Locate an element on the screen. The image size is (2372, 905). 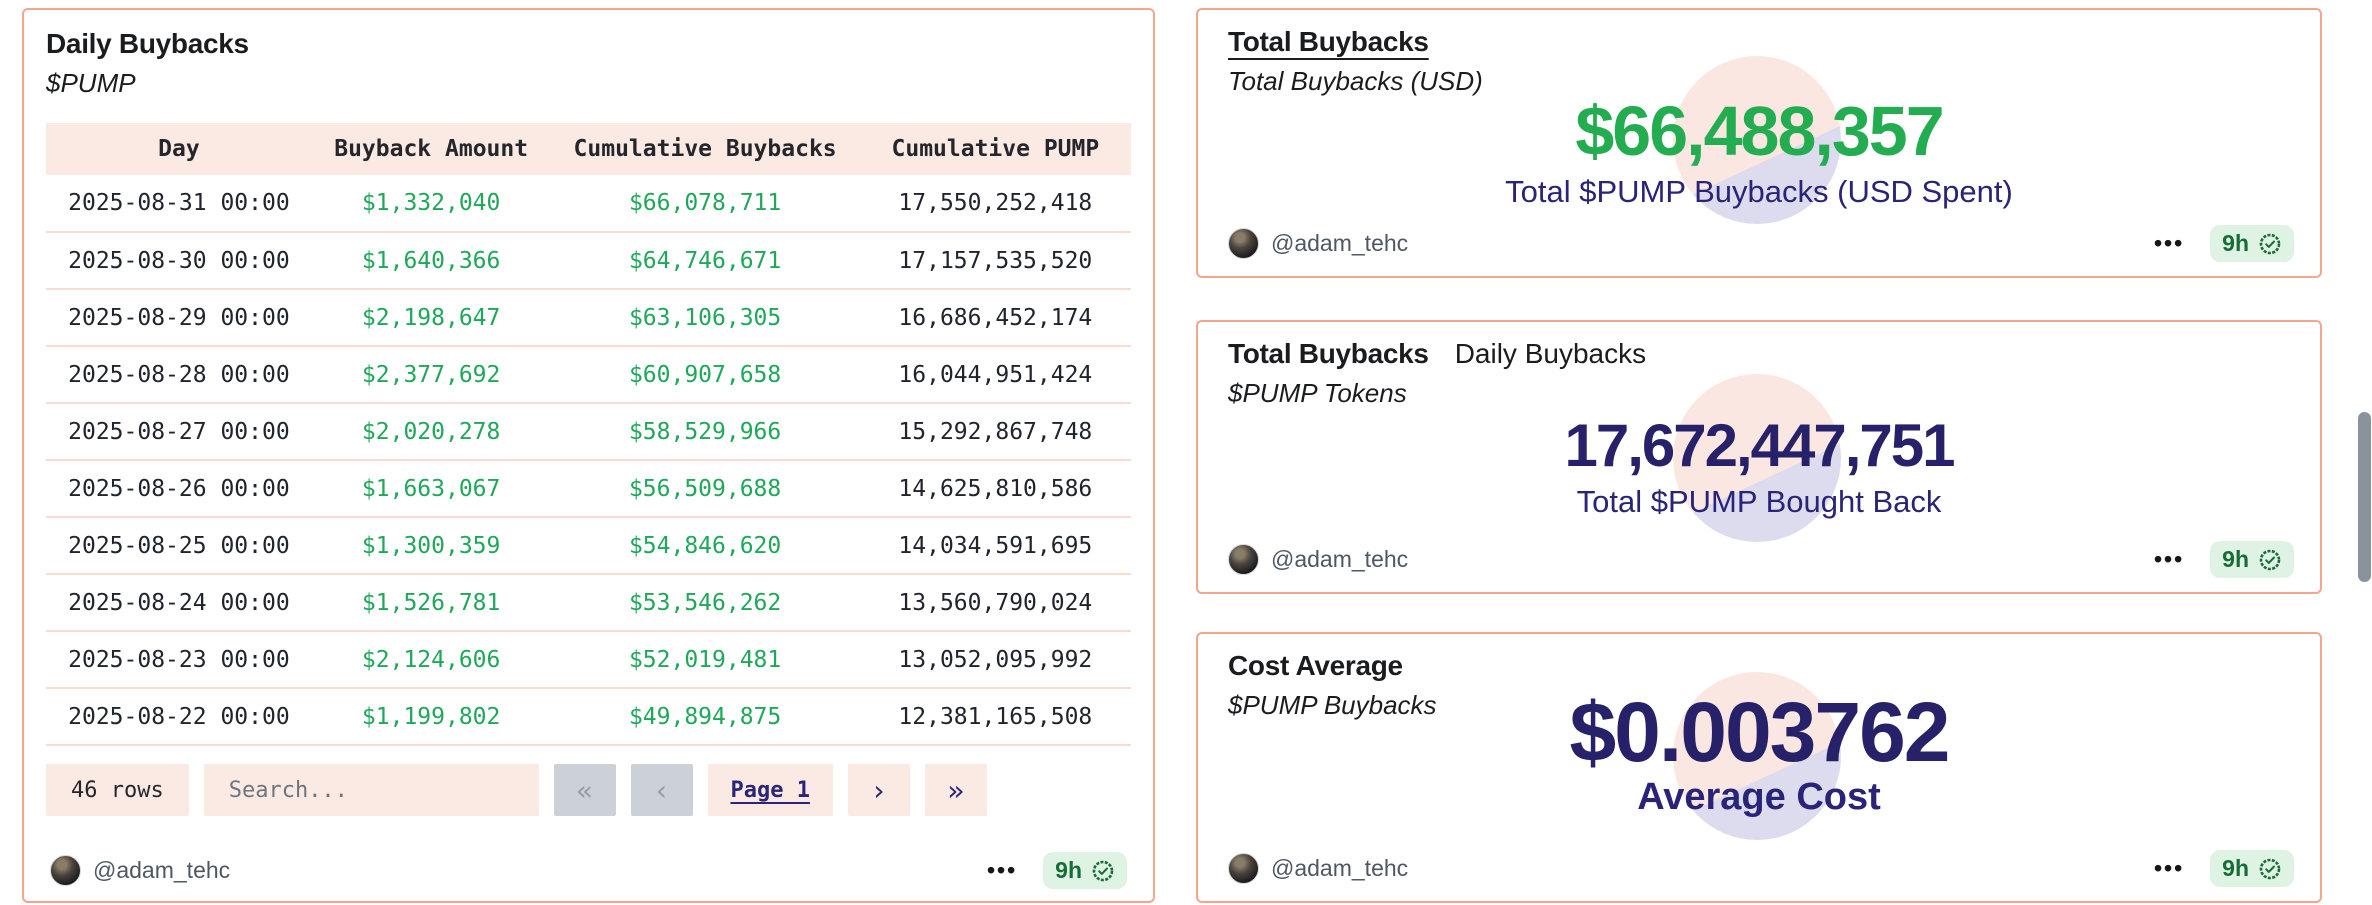
pagination-bar: 46 rows « ‹ Page 1 › » is located at coordinates (588, 790).